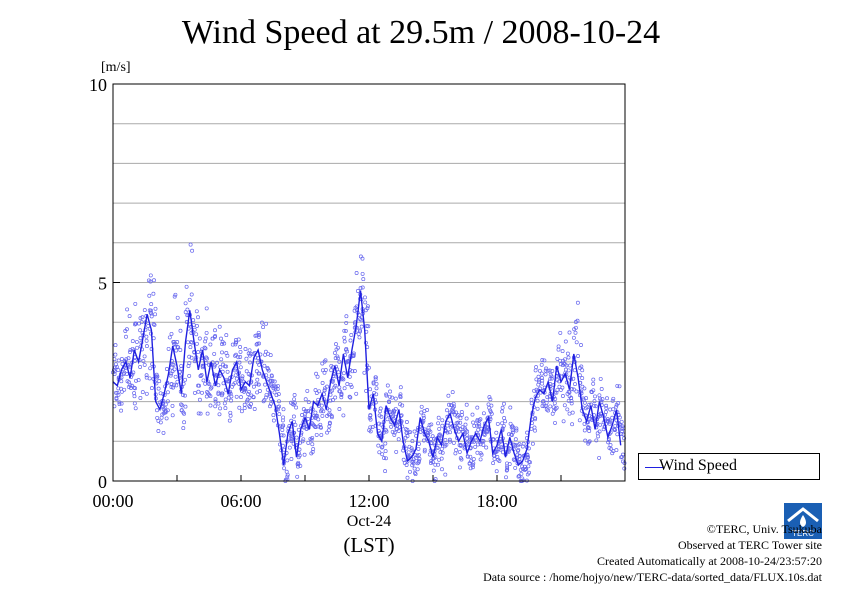 Image resolution: width=842 pixels, height=595 pixels. Describe the element at coordinates (698, 465) in the screenshot. I see `legend-label: Wind Speed` at that location.